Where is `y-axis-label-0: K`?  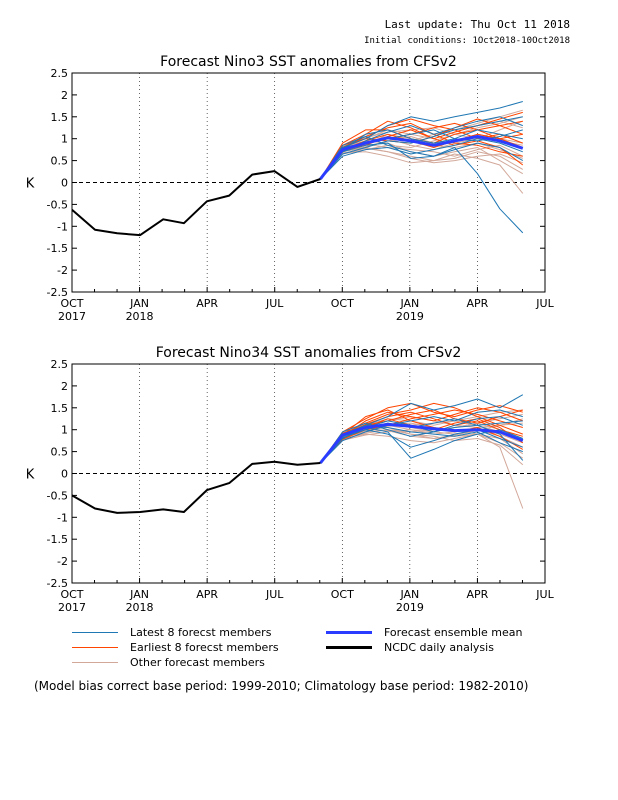
y-axis-label-0: K is located at coordinates (30, 184).